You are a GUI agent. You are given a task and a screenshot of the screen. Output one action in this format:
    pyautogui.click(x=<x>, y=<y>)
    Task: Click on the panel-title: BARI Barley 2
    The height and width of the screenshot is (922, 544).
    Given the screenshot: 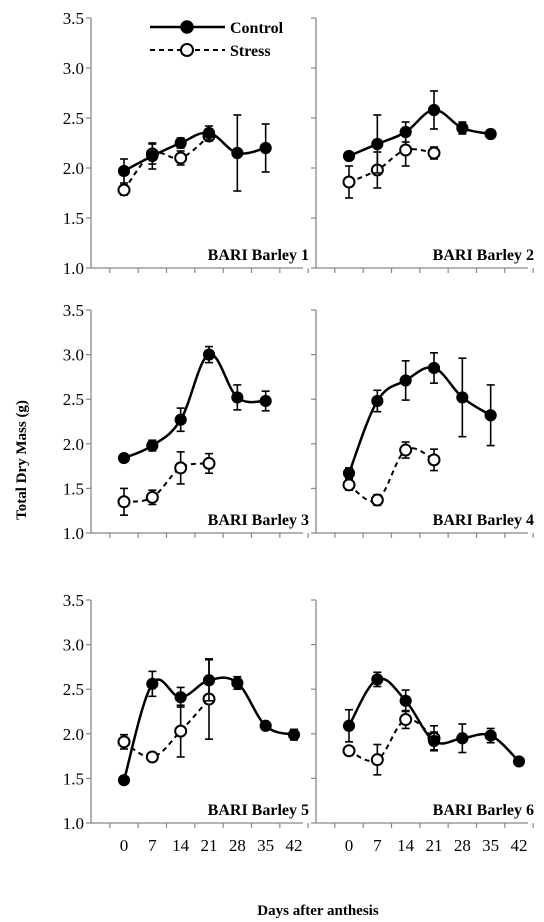 What is the action you would take?
    pyautogui.click(x=483, y=255)
    